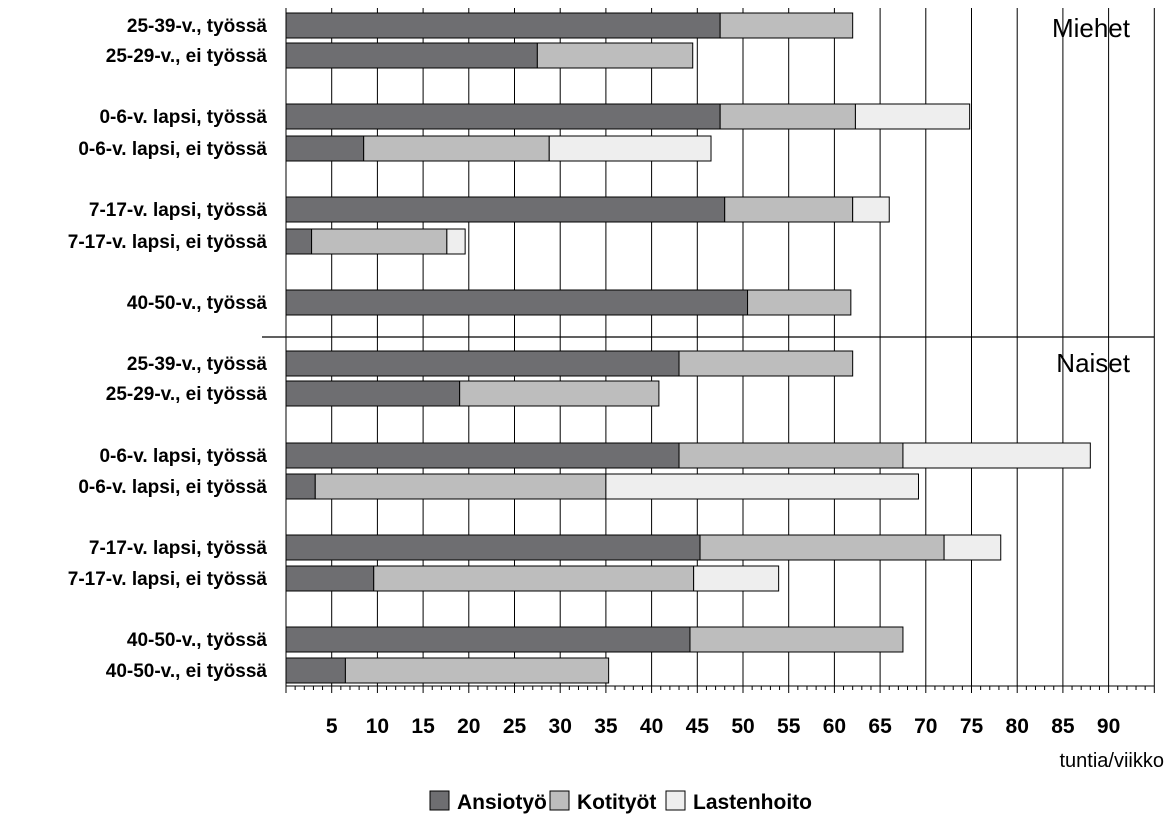 The image size is (1170, 821). Describe the element at coordinates (332, 726) in the screenshot. I see `x-tick-label: 5` at that location.